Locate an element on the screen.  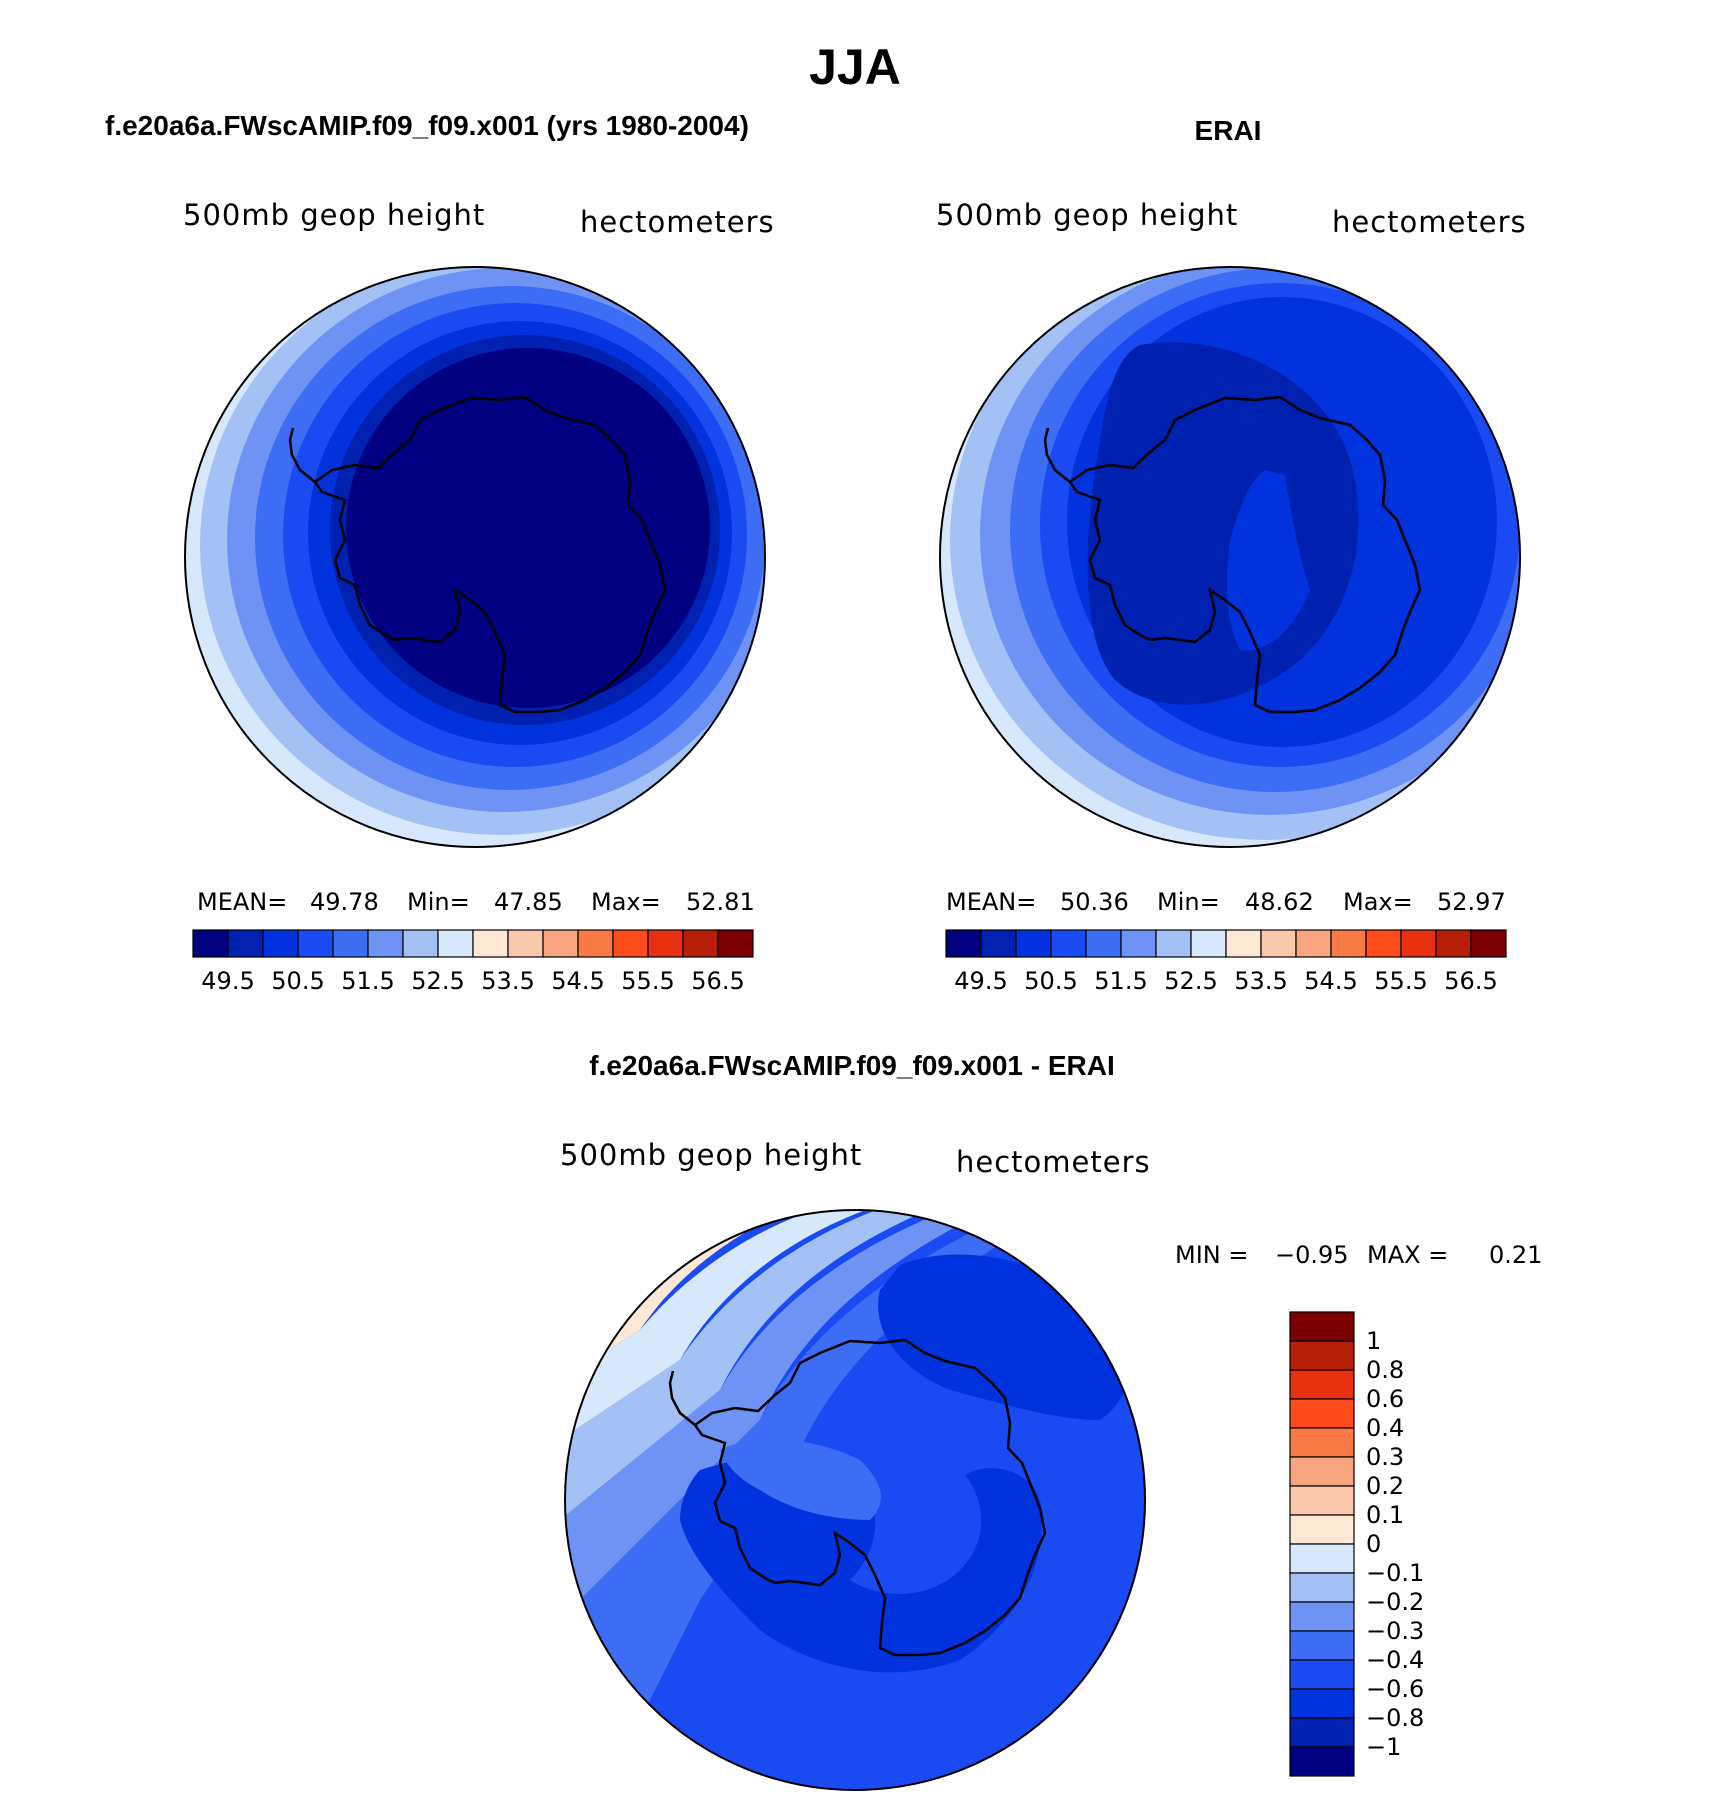
panel-model-map is located at coordinates (475, 557).